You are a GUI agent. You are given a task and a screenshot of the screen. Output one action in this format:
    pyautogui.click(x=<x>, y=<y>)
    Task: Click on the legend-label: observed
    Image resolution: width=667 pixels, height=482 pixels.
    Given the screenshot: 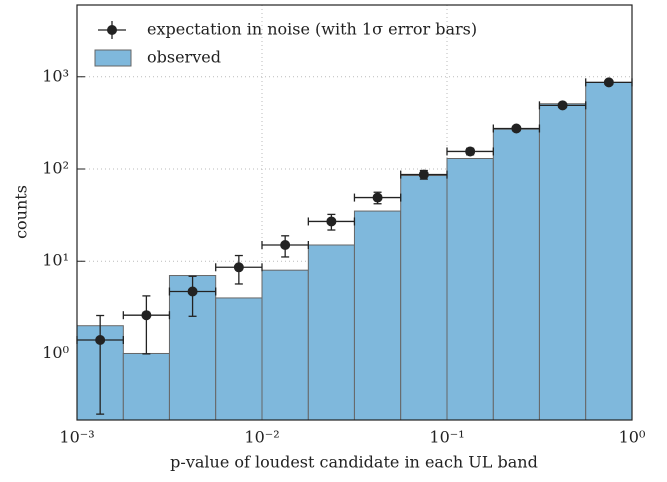 What is the action you would take?
    pyautogui.click(x=184, y=57)
    